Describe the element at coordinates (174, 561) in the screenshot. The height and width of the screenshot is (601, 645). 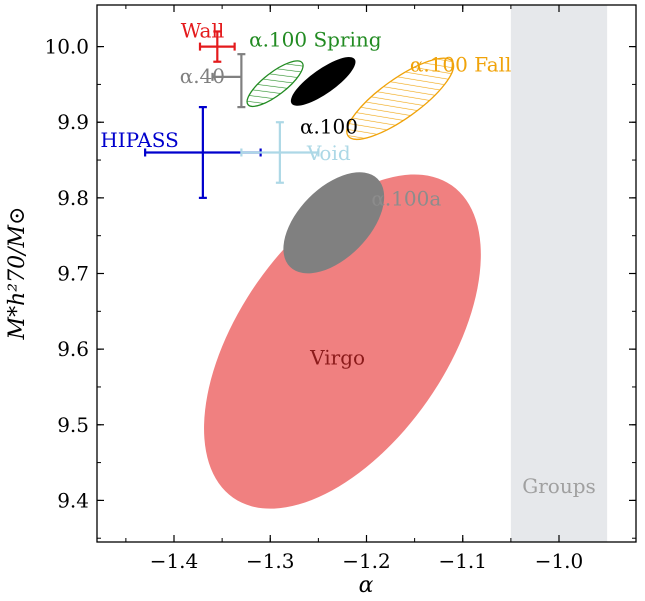
I see `x-tick-label: −1.4` at that location.